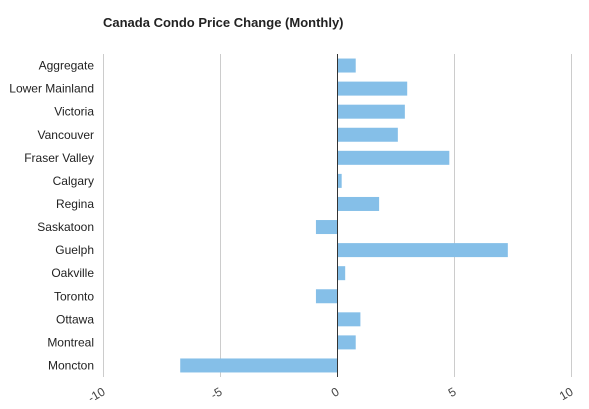 The image size is (589, 409). I want to click on bar-toronto, so click(326, 296).